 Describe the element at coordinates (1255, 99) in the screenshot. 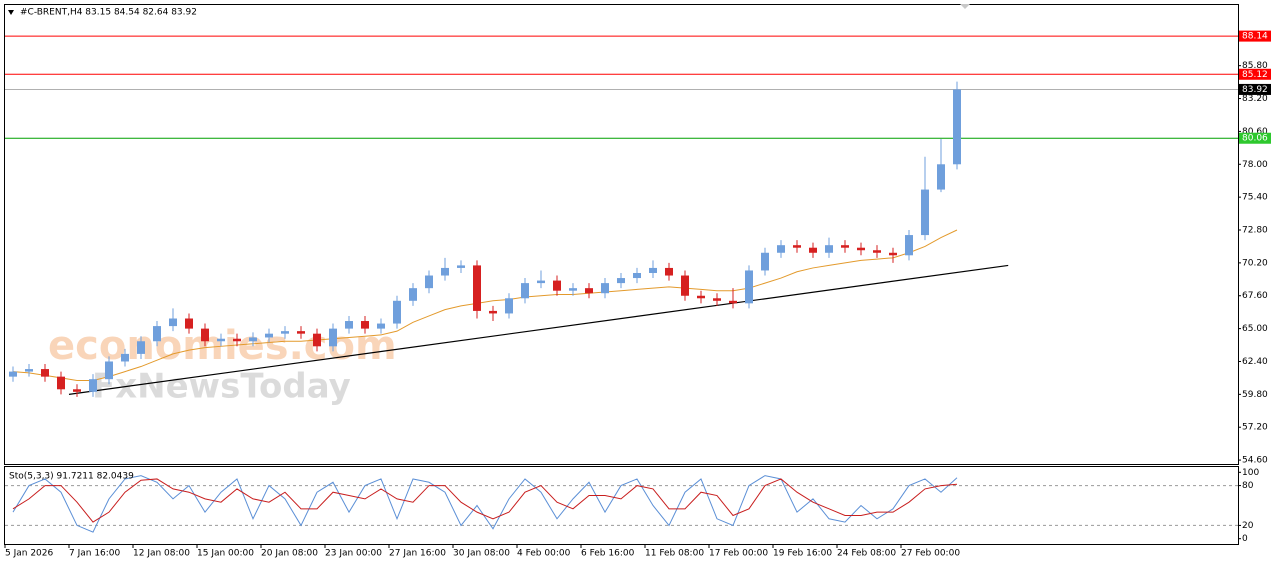

I see `y-tick-label: 83.20` at that location.